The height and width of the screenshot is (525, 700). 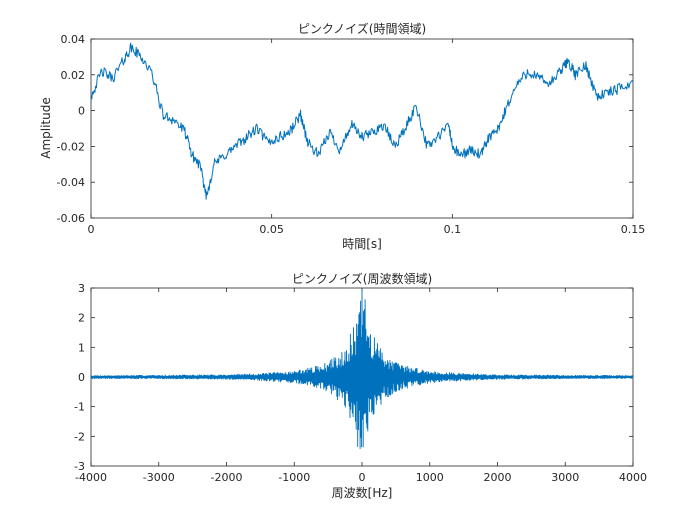 I want to click on time-y-tick-label: 0.02, so click(x=73, y=75).